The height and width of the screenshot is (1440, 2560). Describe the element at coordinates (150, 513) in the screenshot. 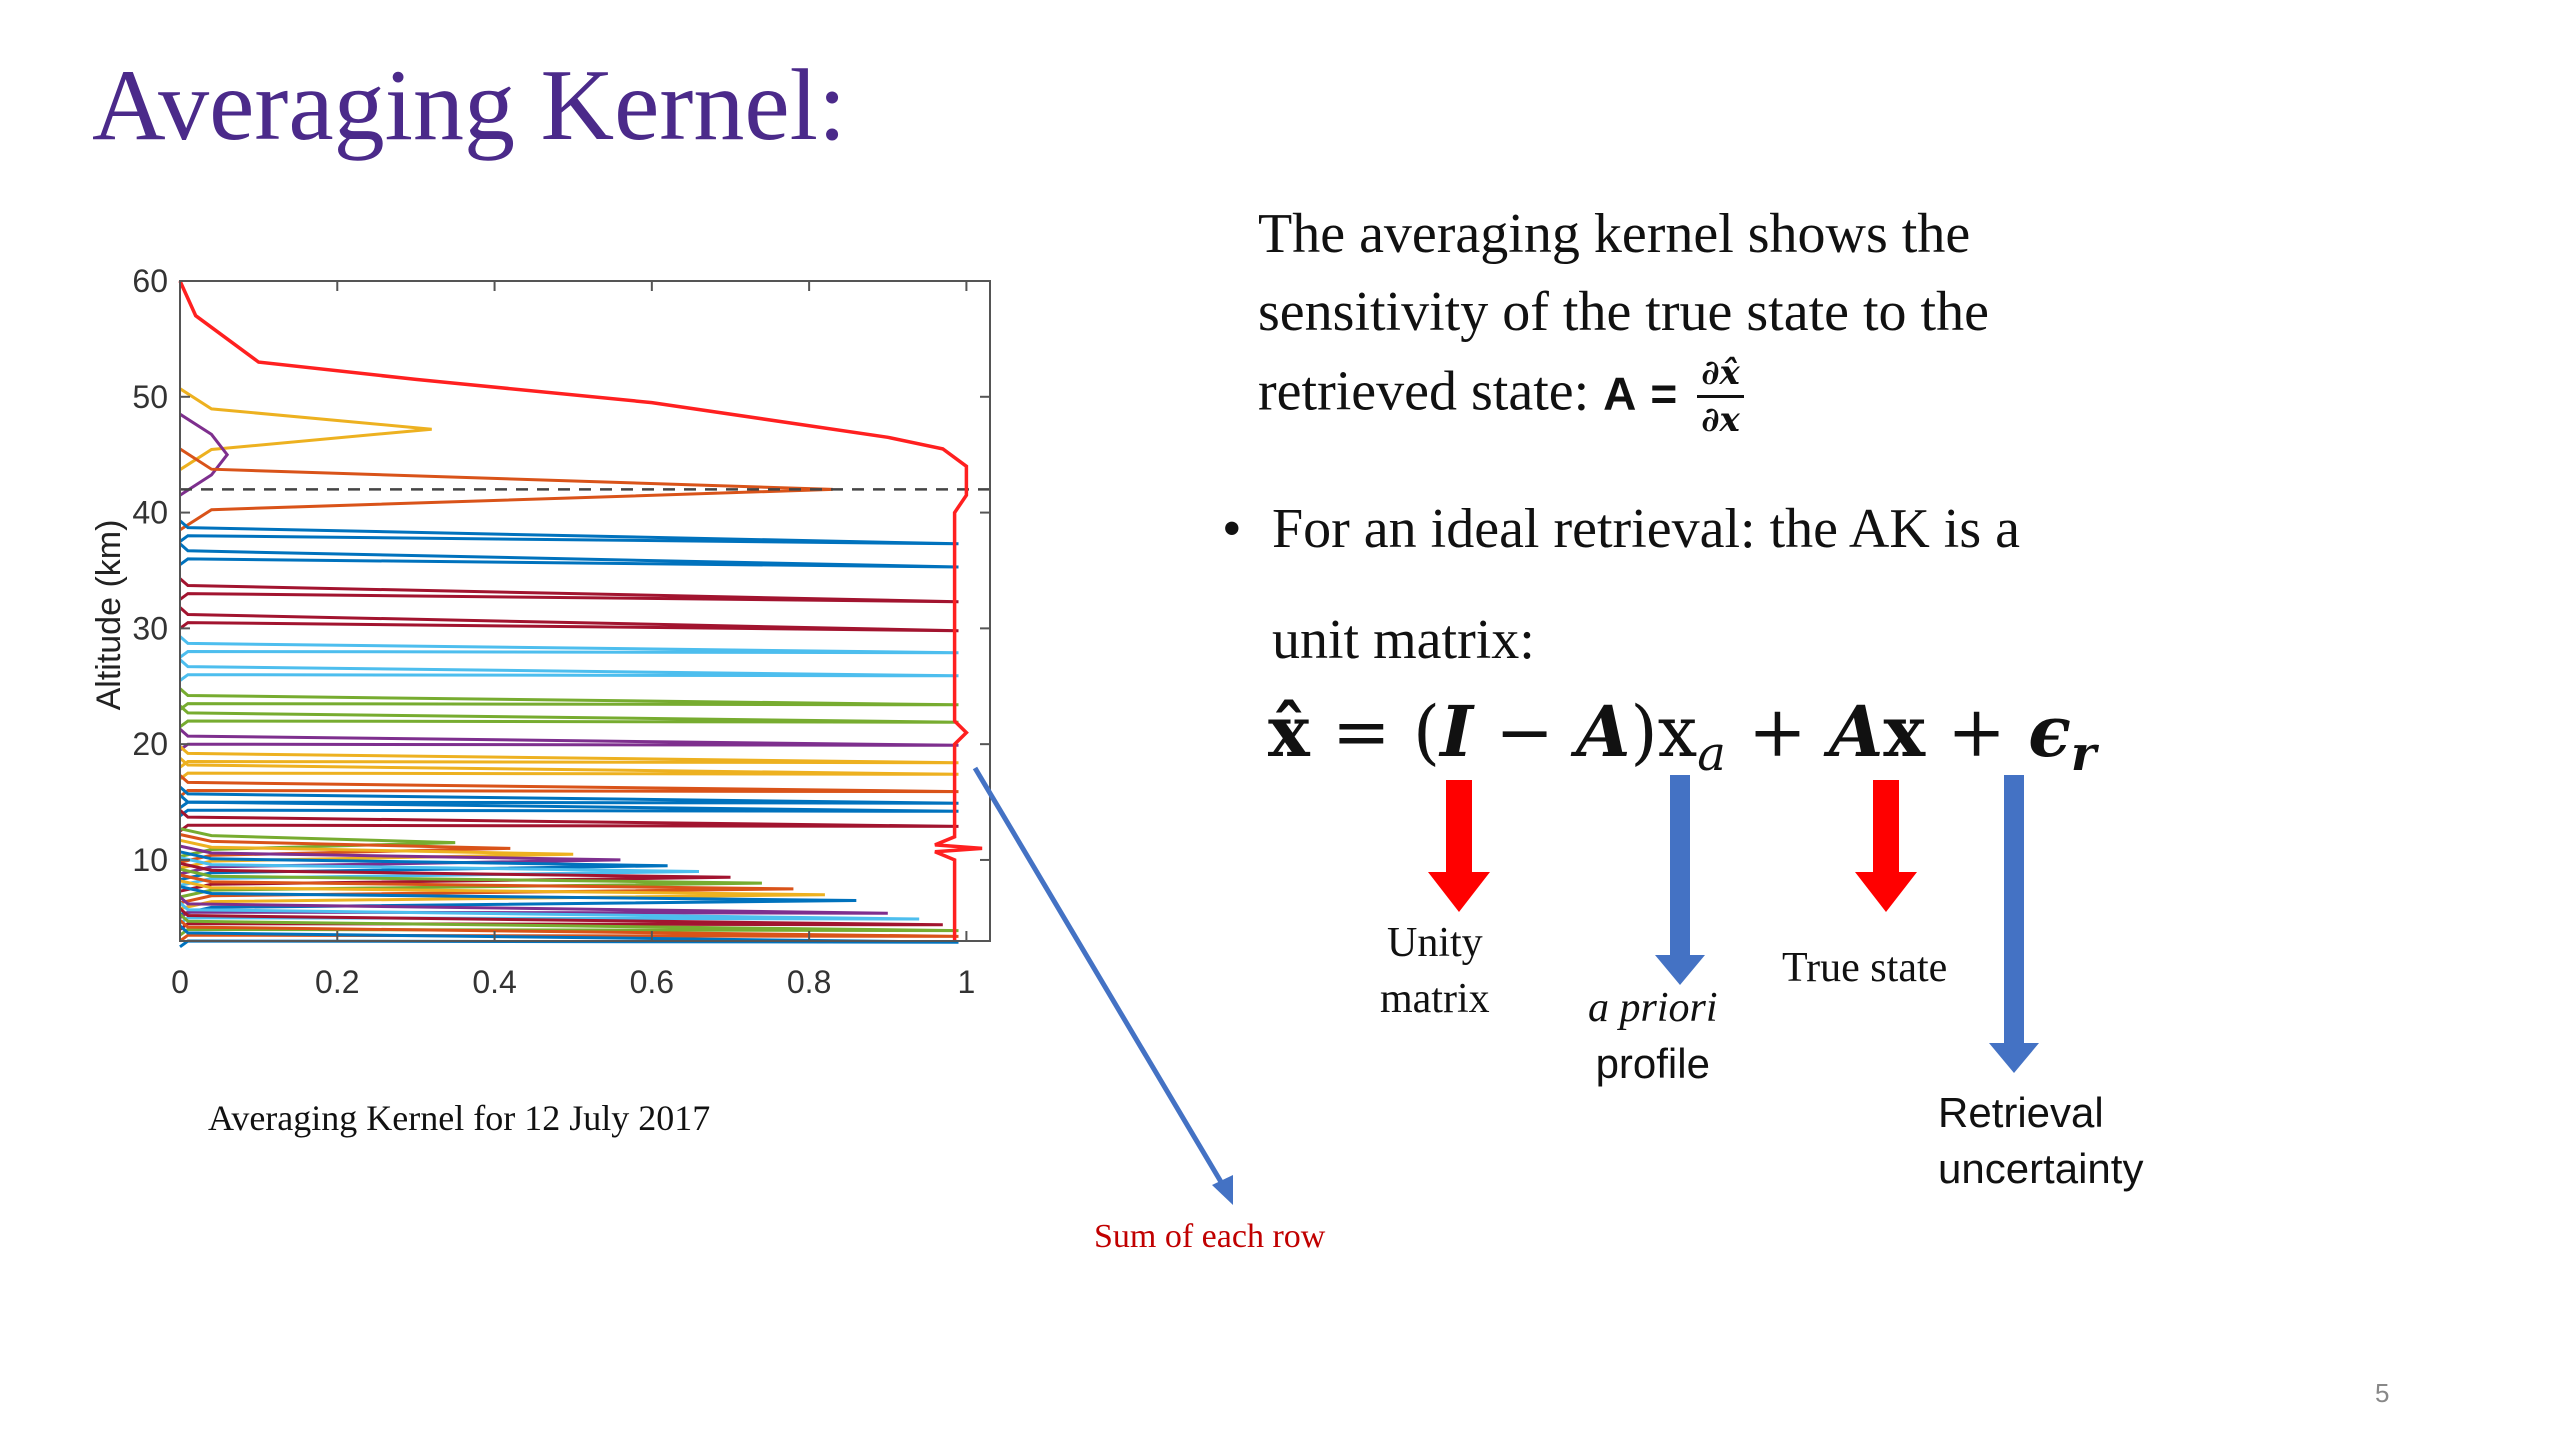

I see `y-tick-label-3: 40` at that location.